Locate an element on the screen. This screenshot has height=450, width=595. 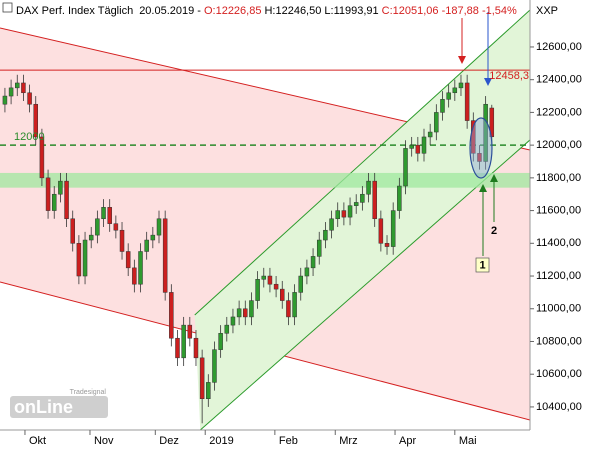
y-tick-label: 12600,00 is located at coordinates (559, 47).